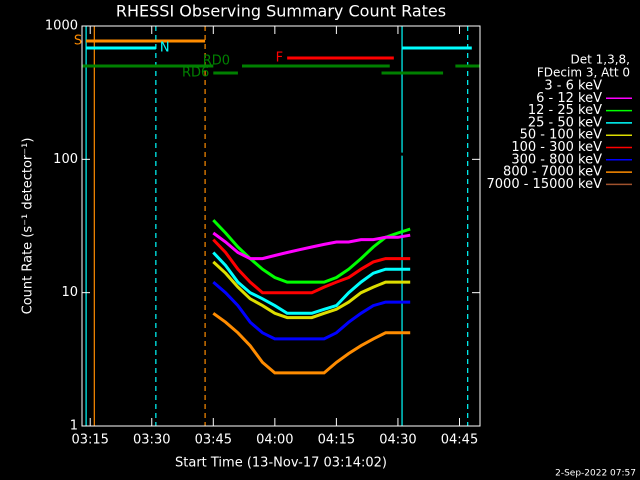  Describe the element at coordinates (556, 147) in the screenshot. I see `legend-label: 100 - 300 keV` at that location.